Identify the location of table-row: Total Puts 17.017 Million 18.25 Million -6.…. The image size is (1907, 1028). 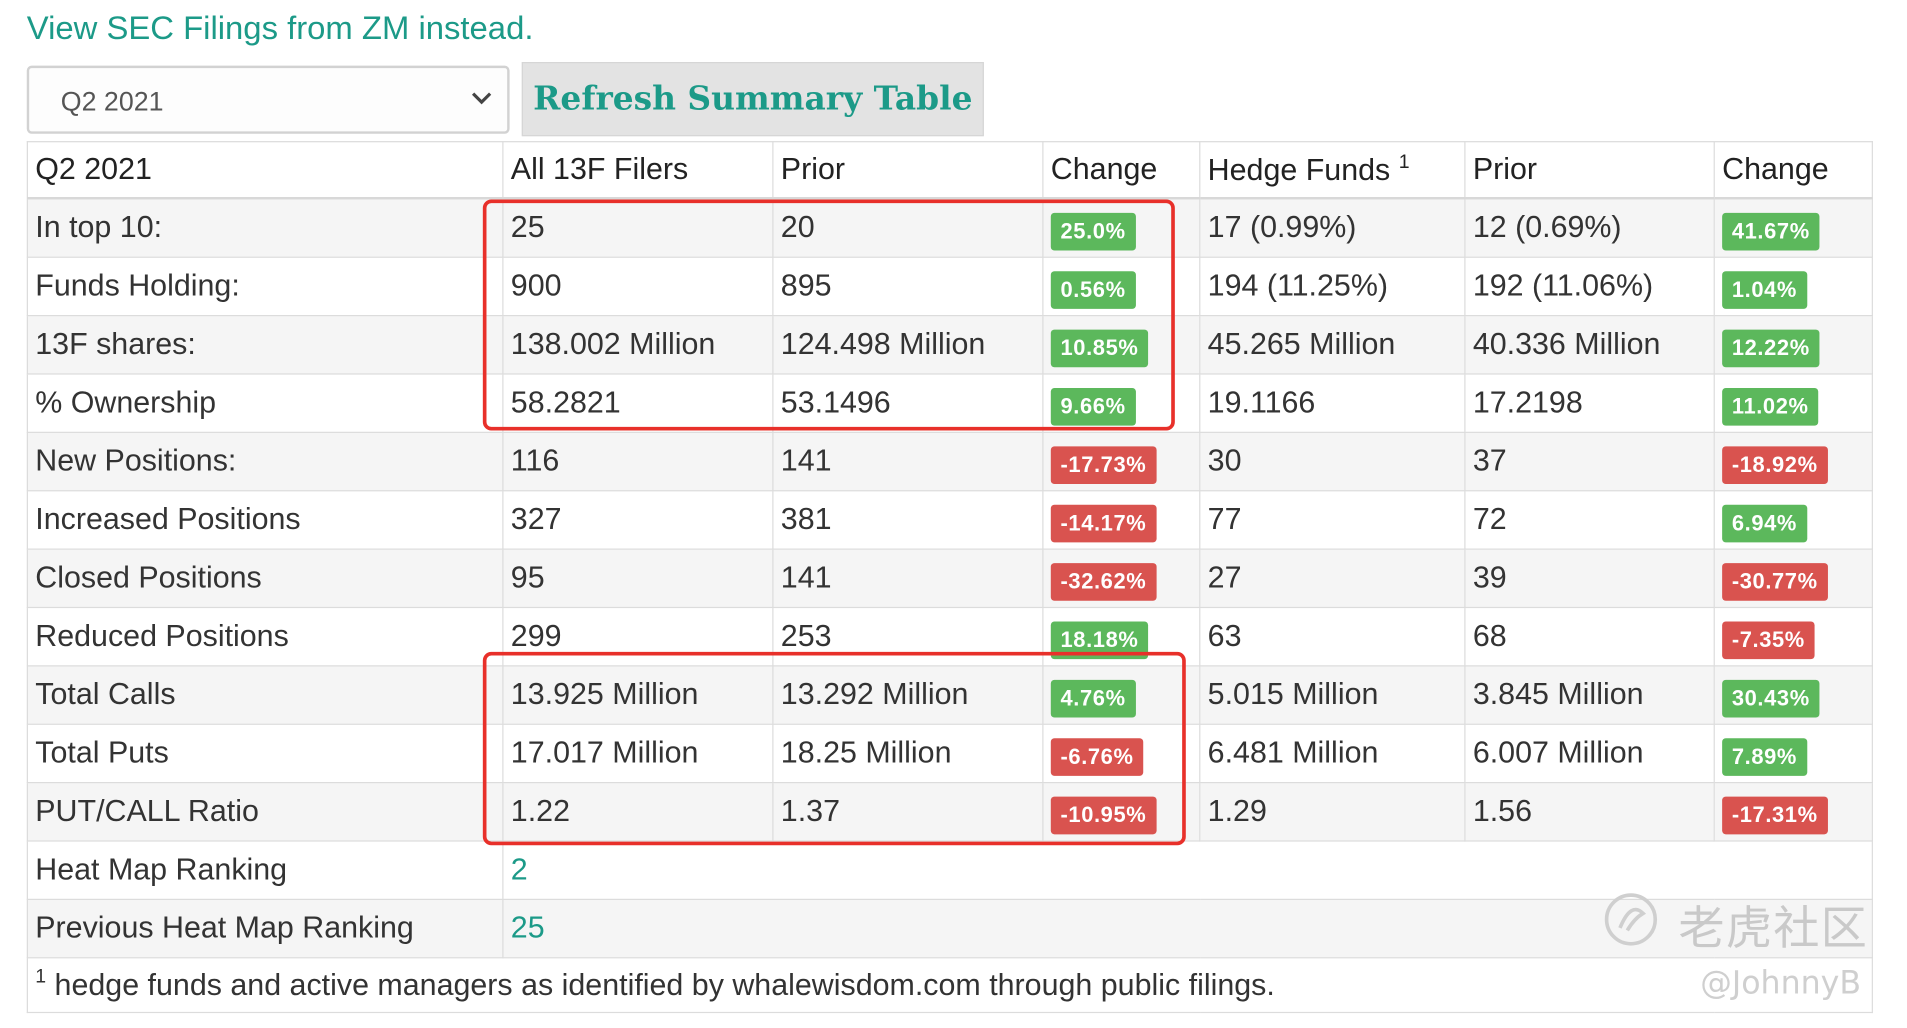
(949, 753).